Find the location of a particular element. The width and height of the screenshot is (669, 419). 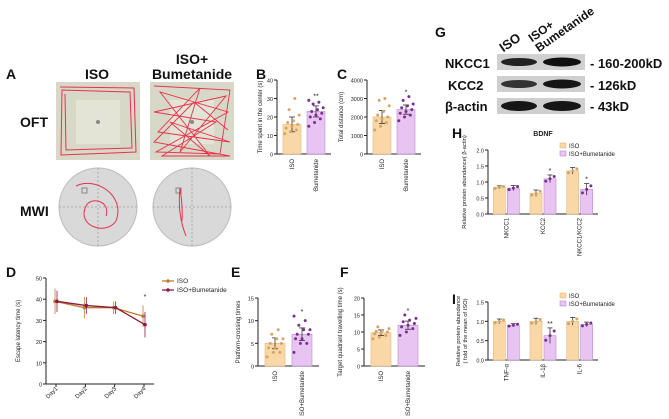

y-tick-label: 2000 is located at coordinates (357, 119).